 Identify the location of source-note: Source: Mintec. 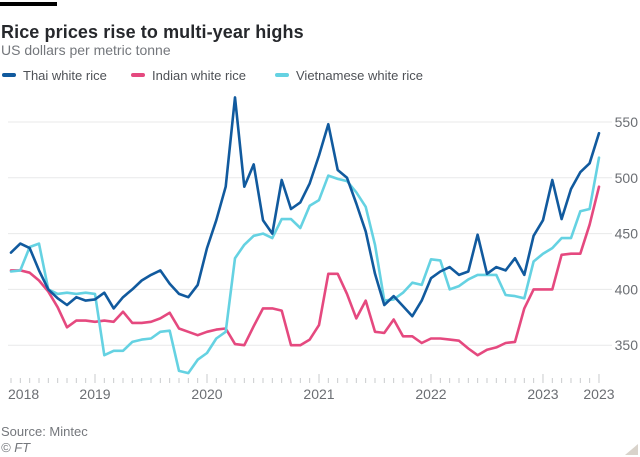
(44, 431).